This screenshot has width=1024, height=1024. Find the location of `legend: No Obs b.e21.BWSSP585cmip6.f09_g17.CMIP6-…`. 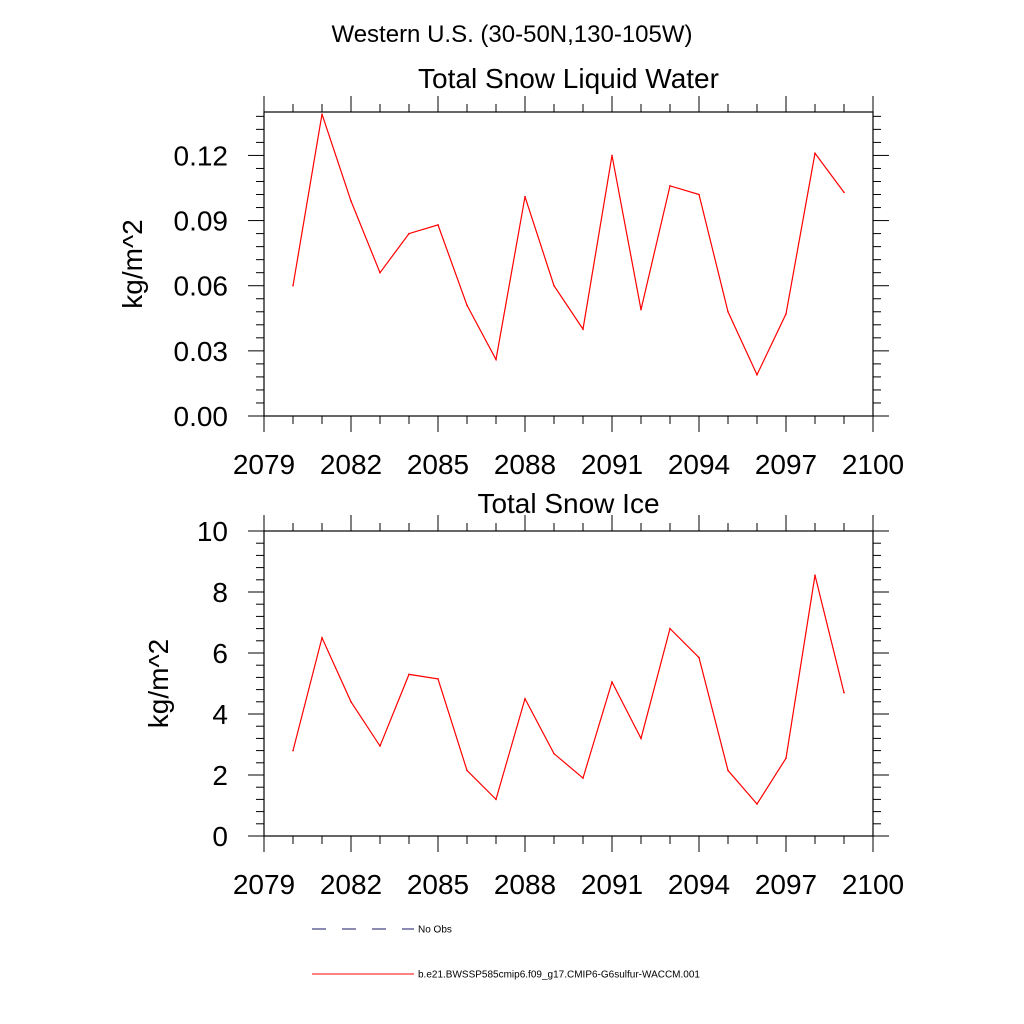

legend: No Obs b.e21.BWSSP585cmip6.f09_g17.CMIP6-… is located at coordinates (506, 953).